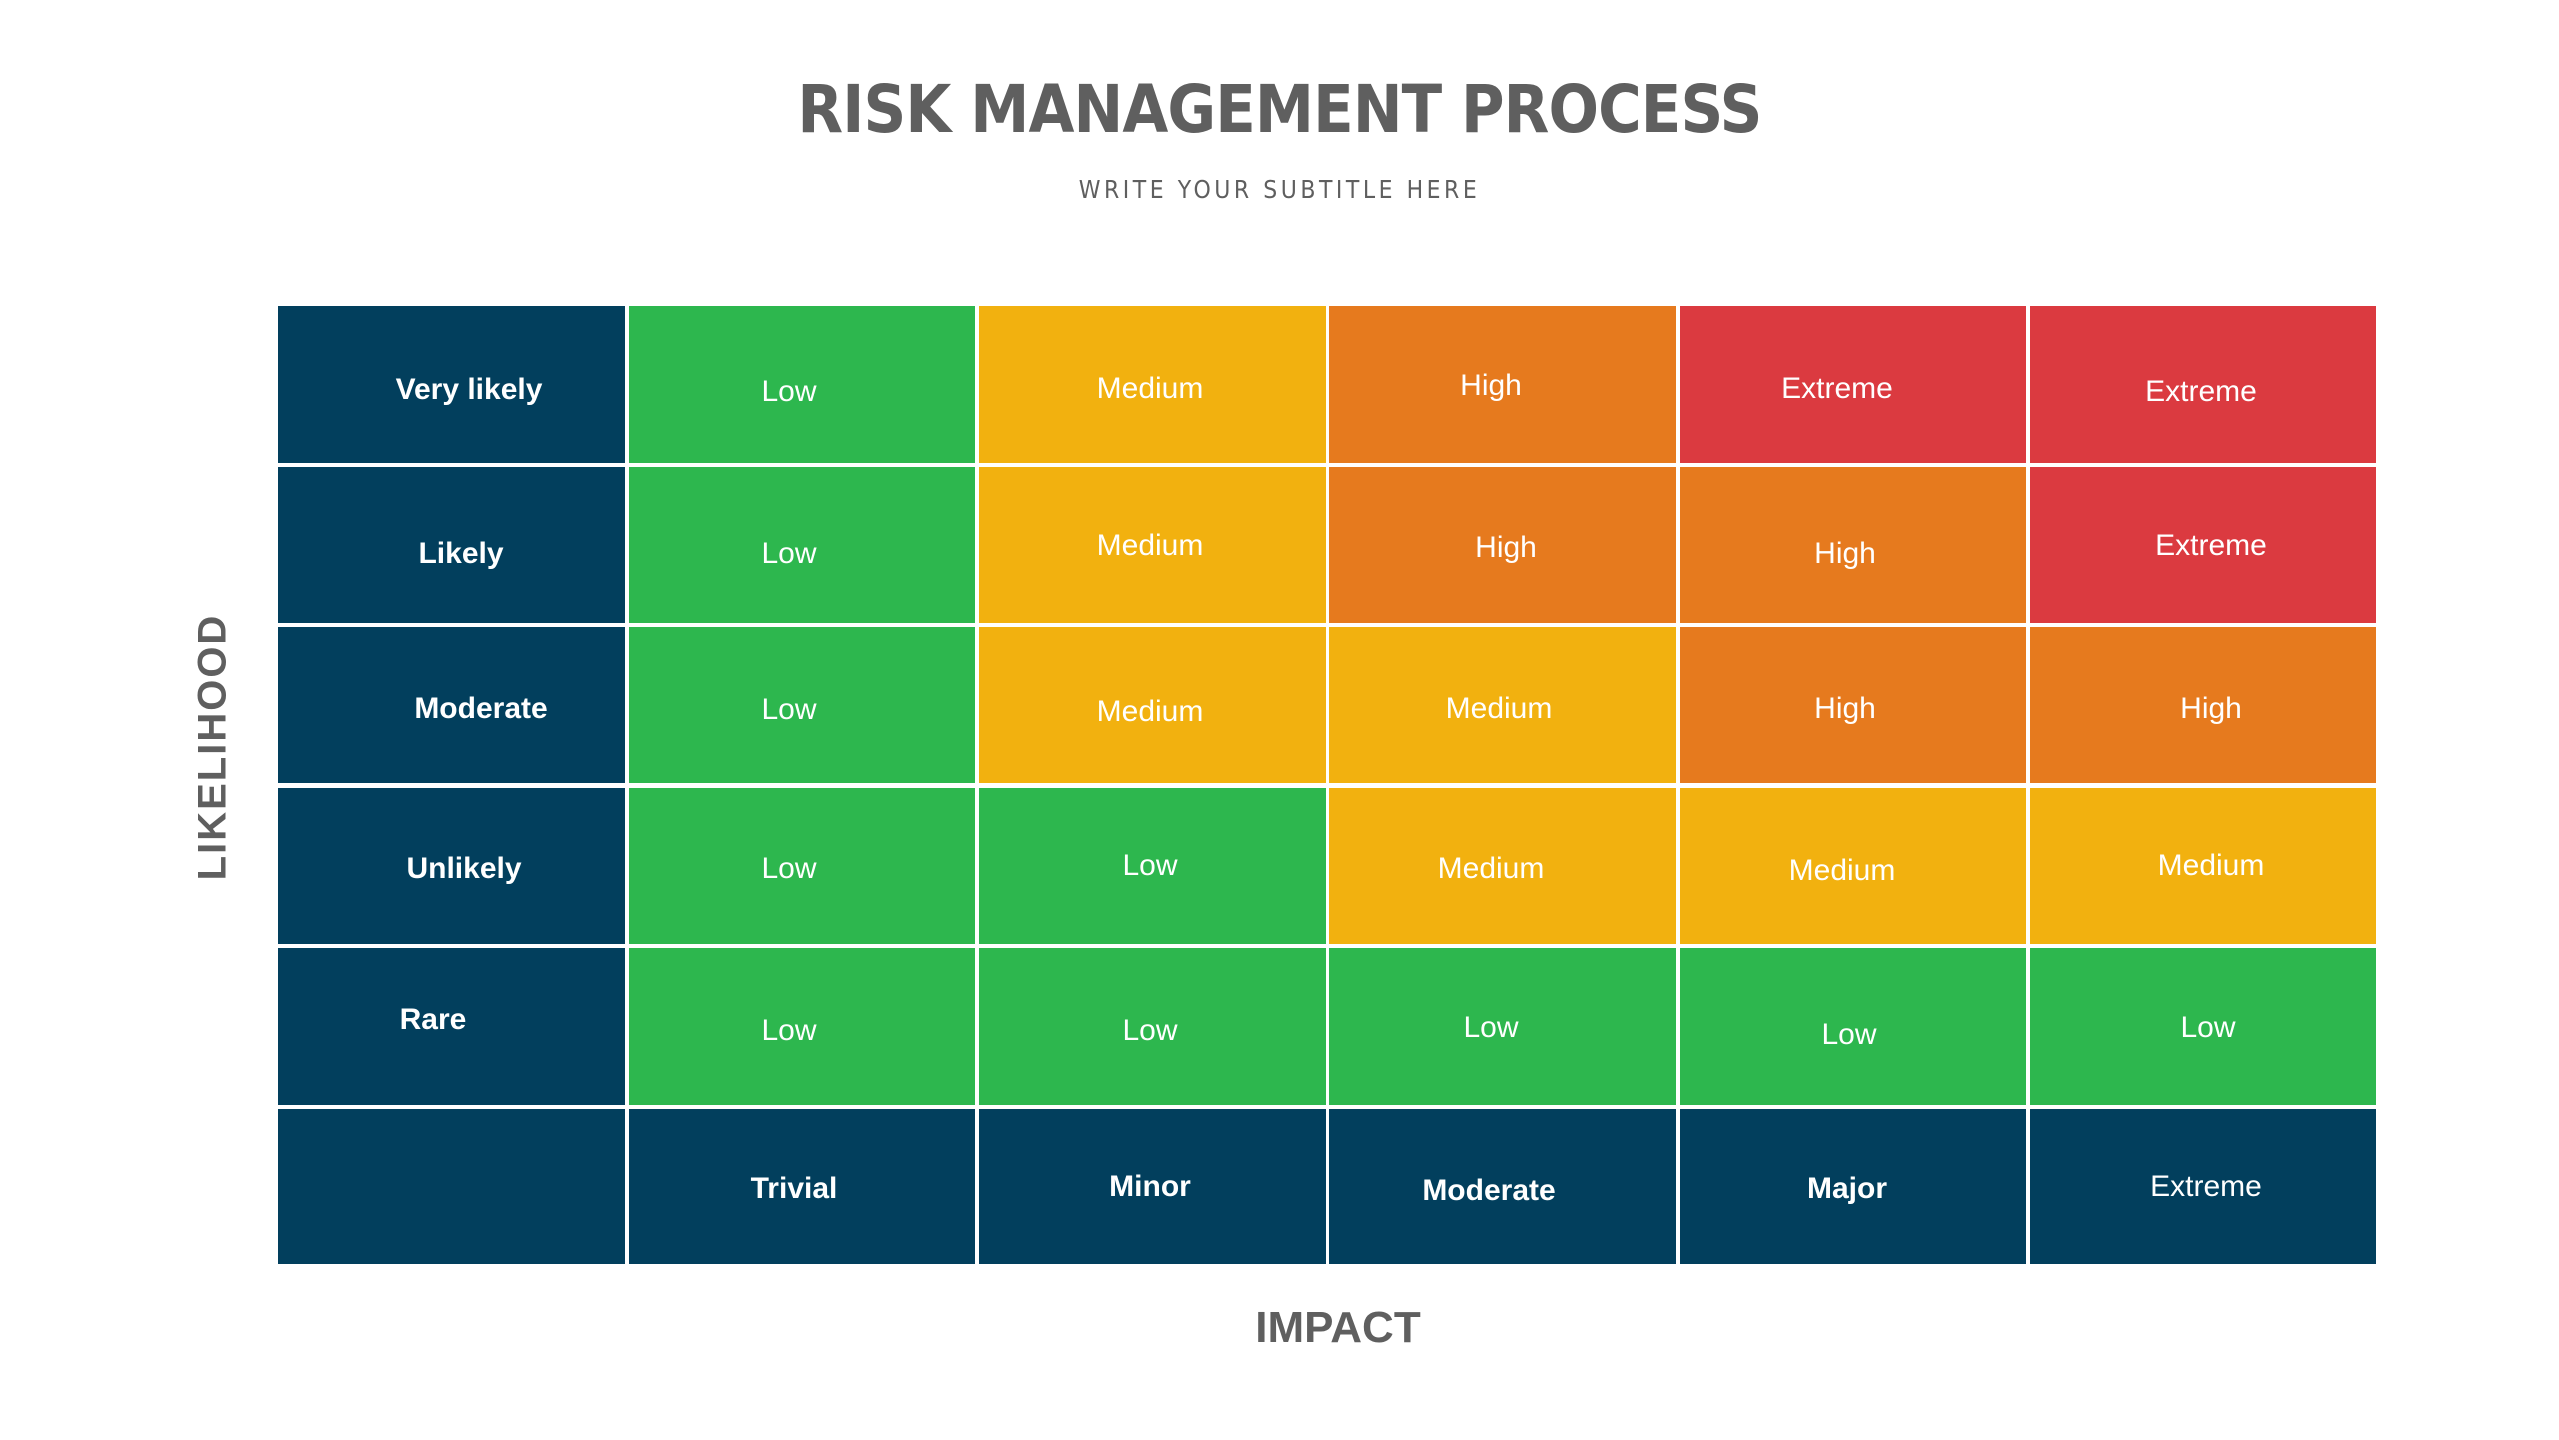 The height and width of the screenshot is (1440, 2559). I want to click on likelihood-label-text: Moderate, so click(481, 708).